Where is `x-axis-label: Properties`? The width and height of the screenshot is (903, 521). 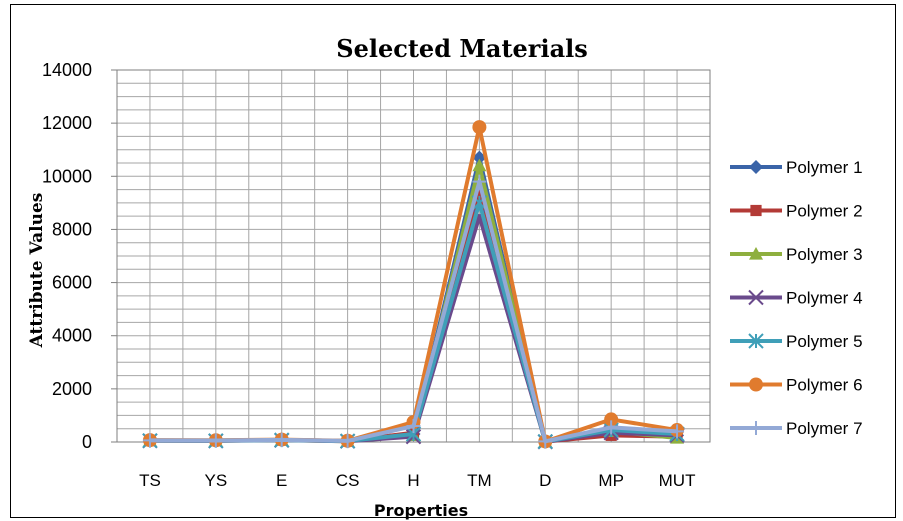 x-axis-label: Properties is located at coordinates (421, 510).